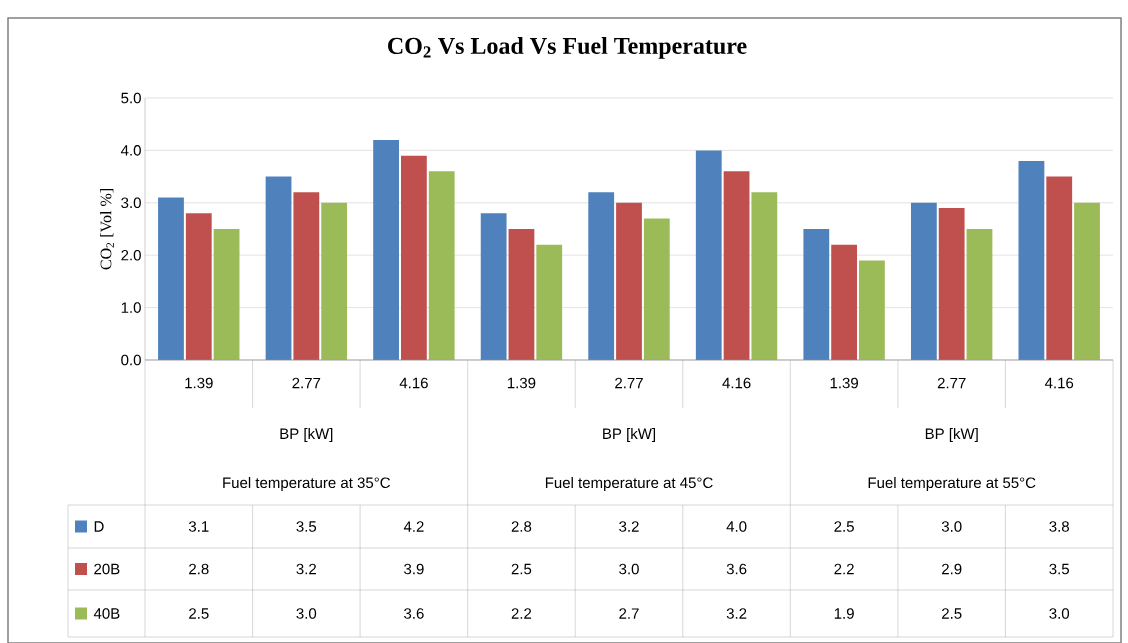 This screenshot has width=1128, height=643. Describe the element at coordinates (952, 484) in the screenshot. I see `text: Fuel temperature at 55°C` at that location.